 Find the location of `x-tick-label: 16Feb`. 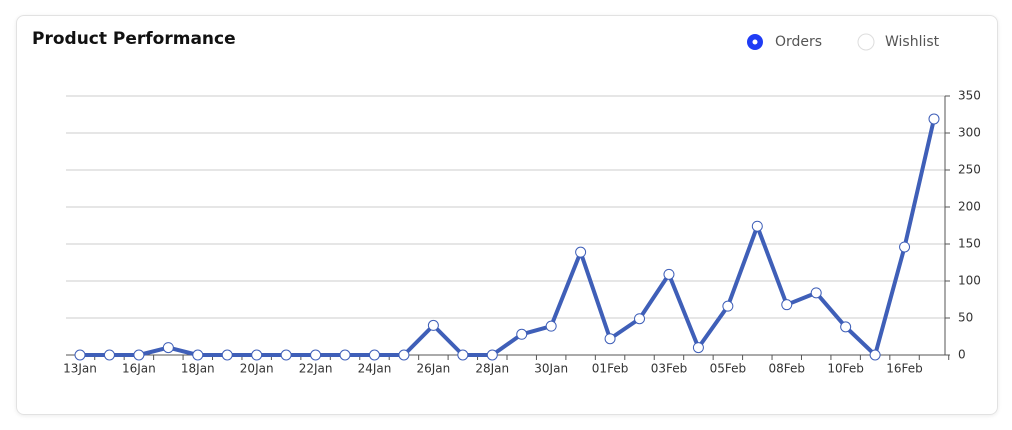

x-tick-label: 16Feb is located at coordinates (904, 369).